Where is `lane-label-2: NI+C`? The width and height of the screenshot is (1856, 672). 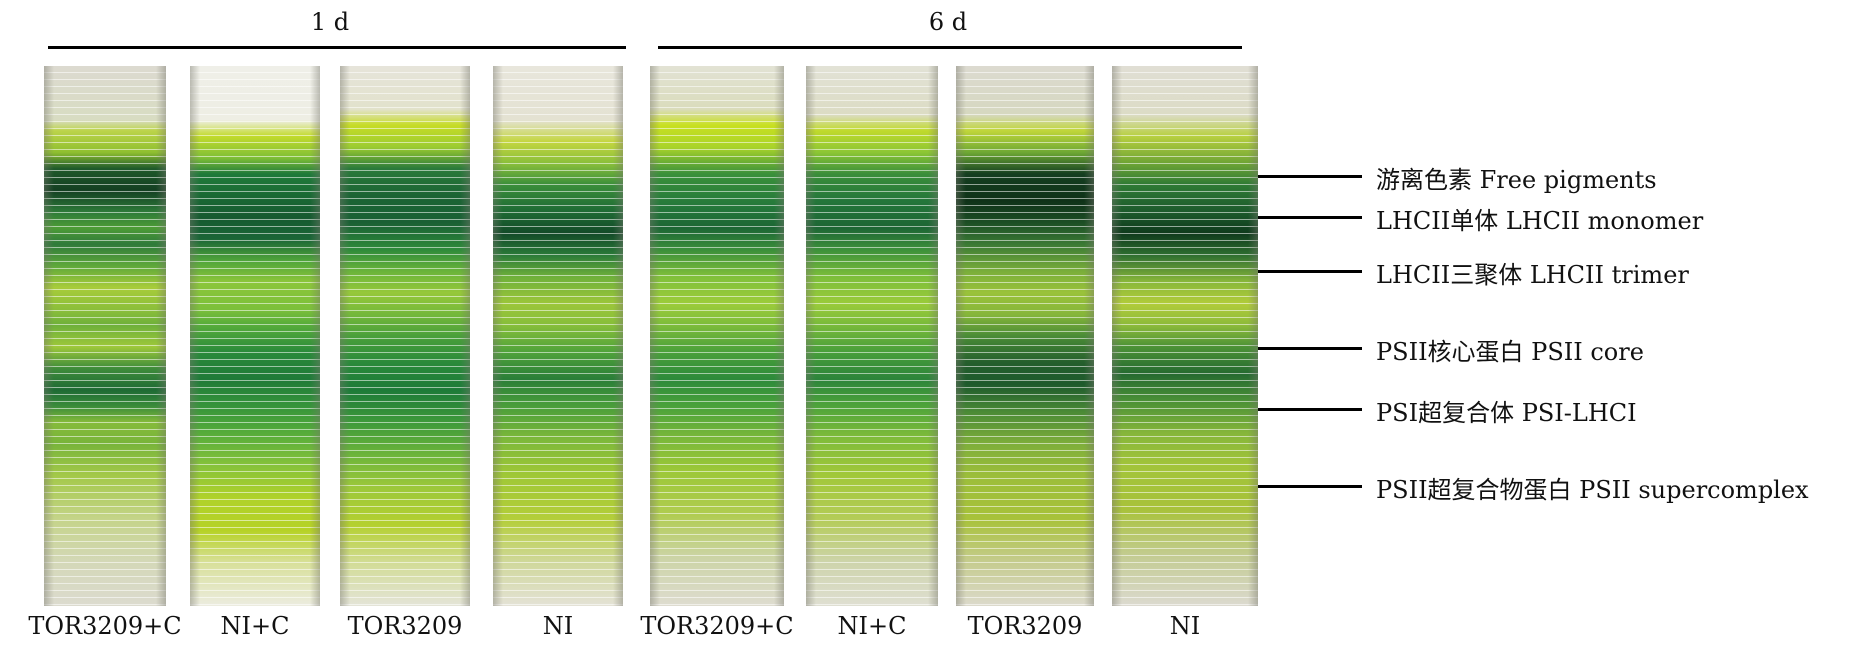 lane-label-2: NI+C is located at coordinates (255, 626).